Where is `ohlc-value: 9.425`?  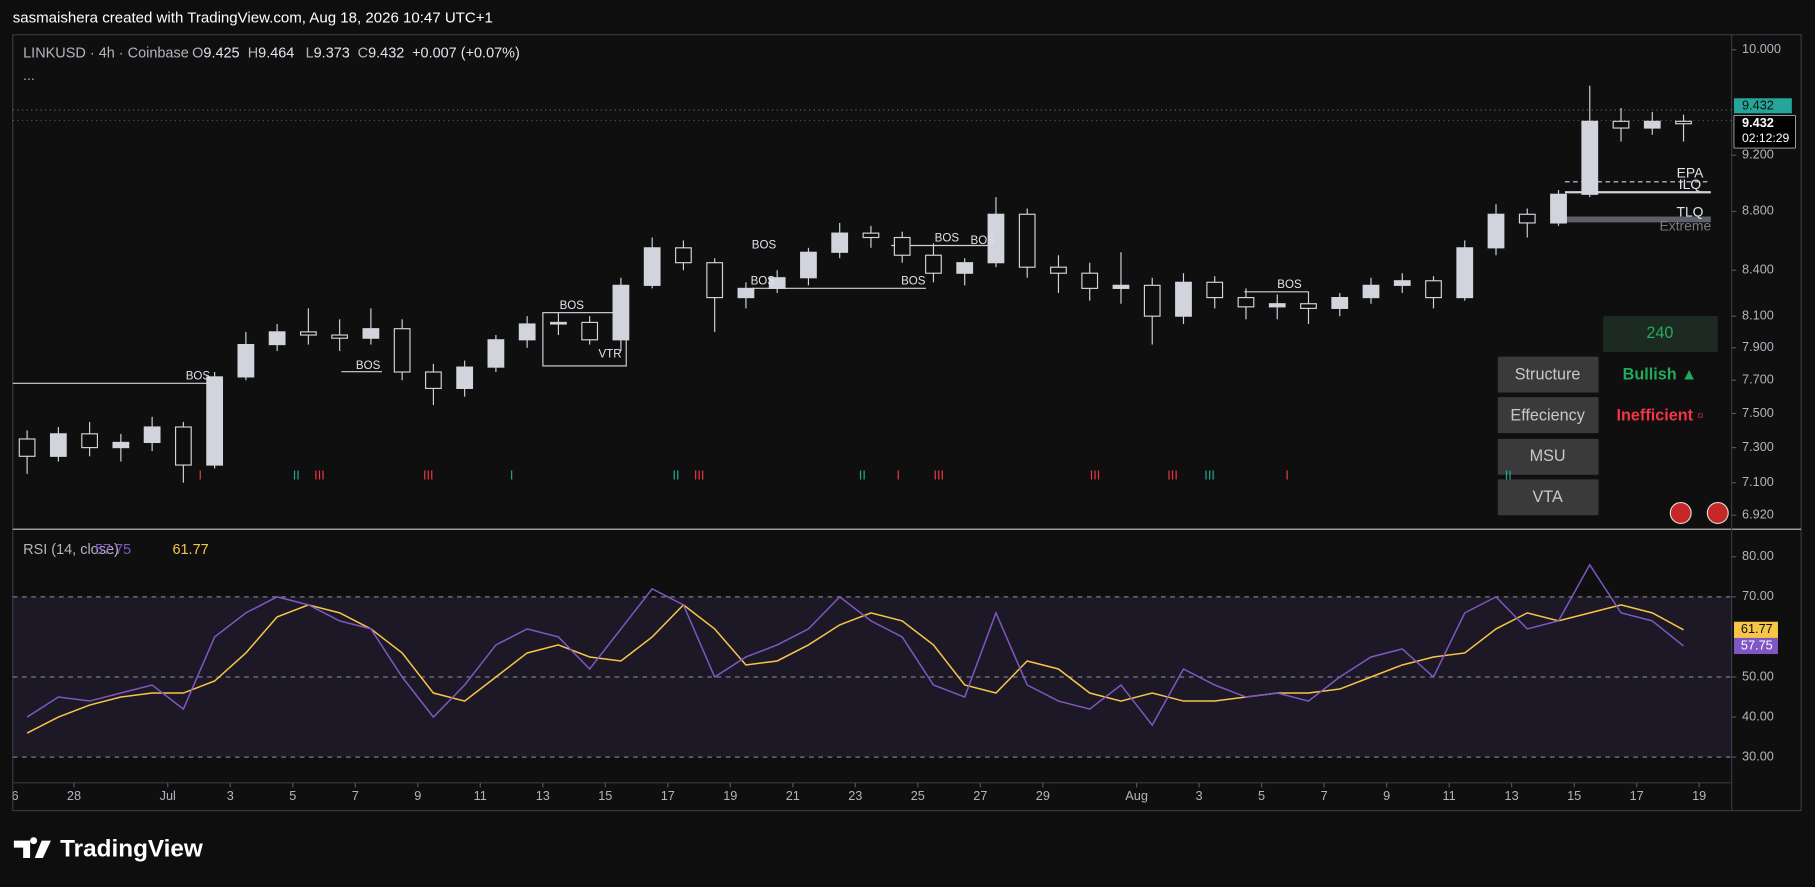
ohlc-value: 9.425 is located at coordinates (221, 53).